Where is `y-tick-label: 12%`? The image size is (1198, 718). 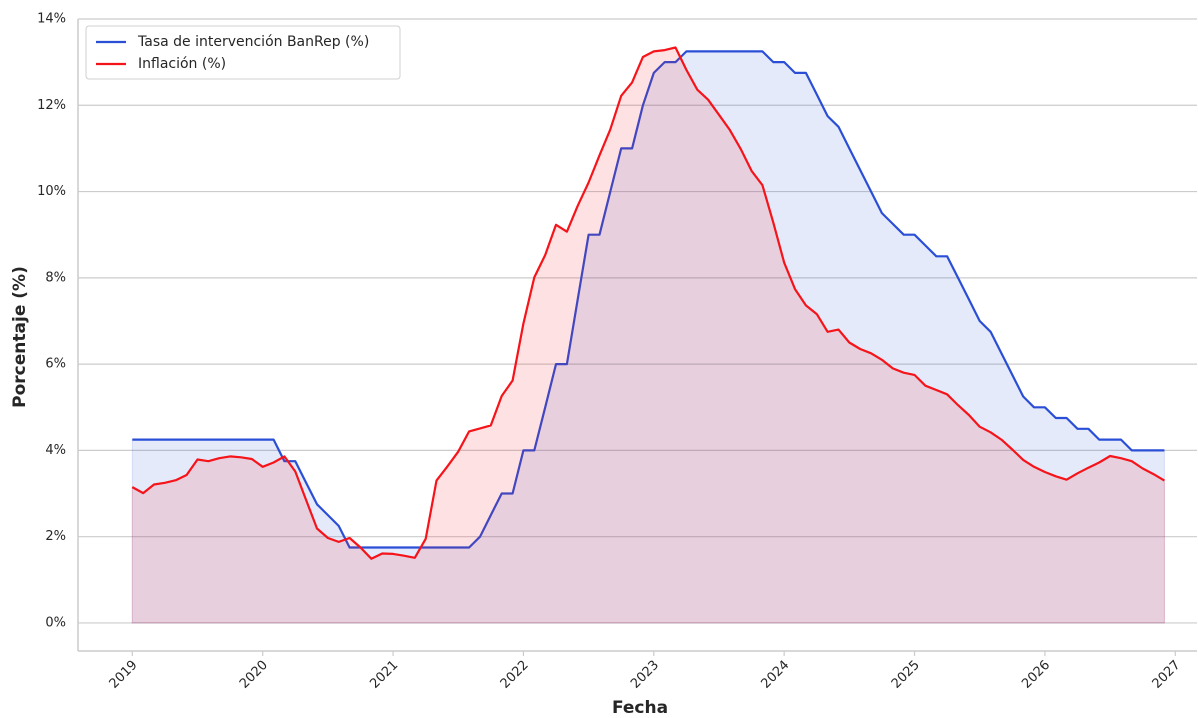
y-tick-label: 12% is located at coordinates (51, 105).